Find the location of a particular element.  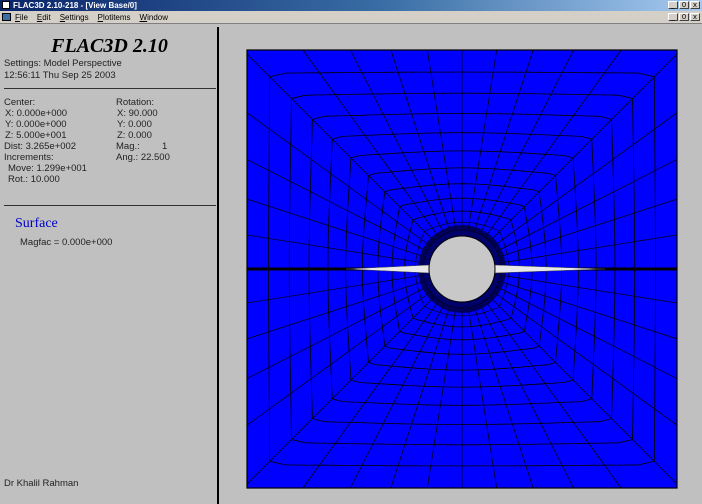

mag-value: 1 is located at coordinates (165, 146).